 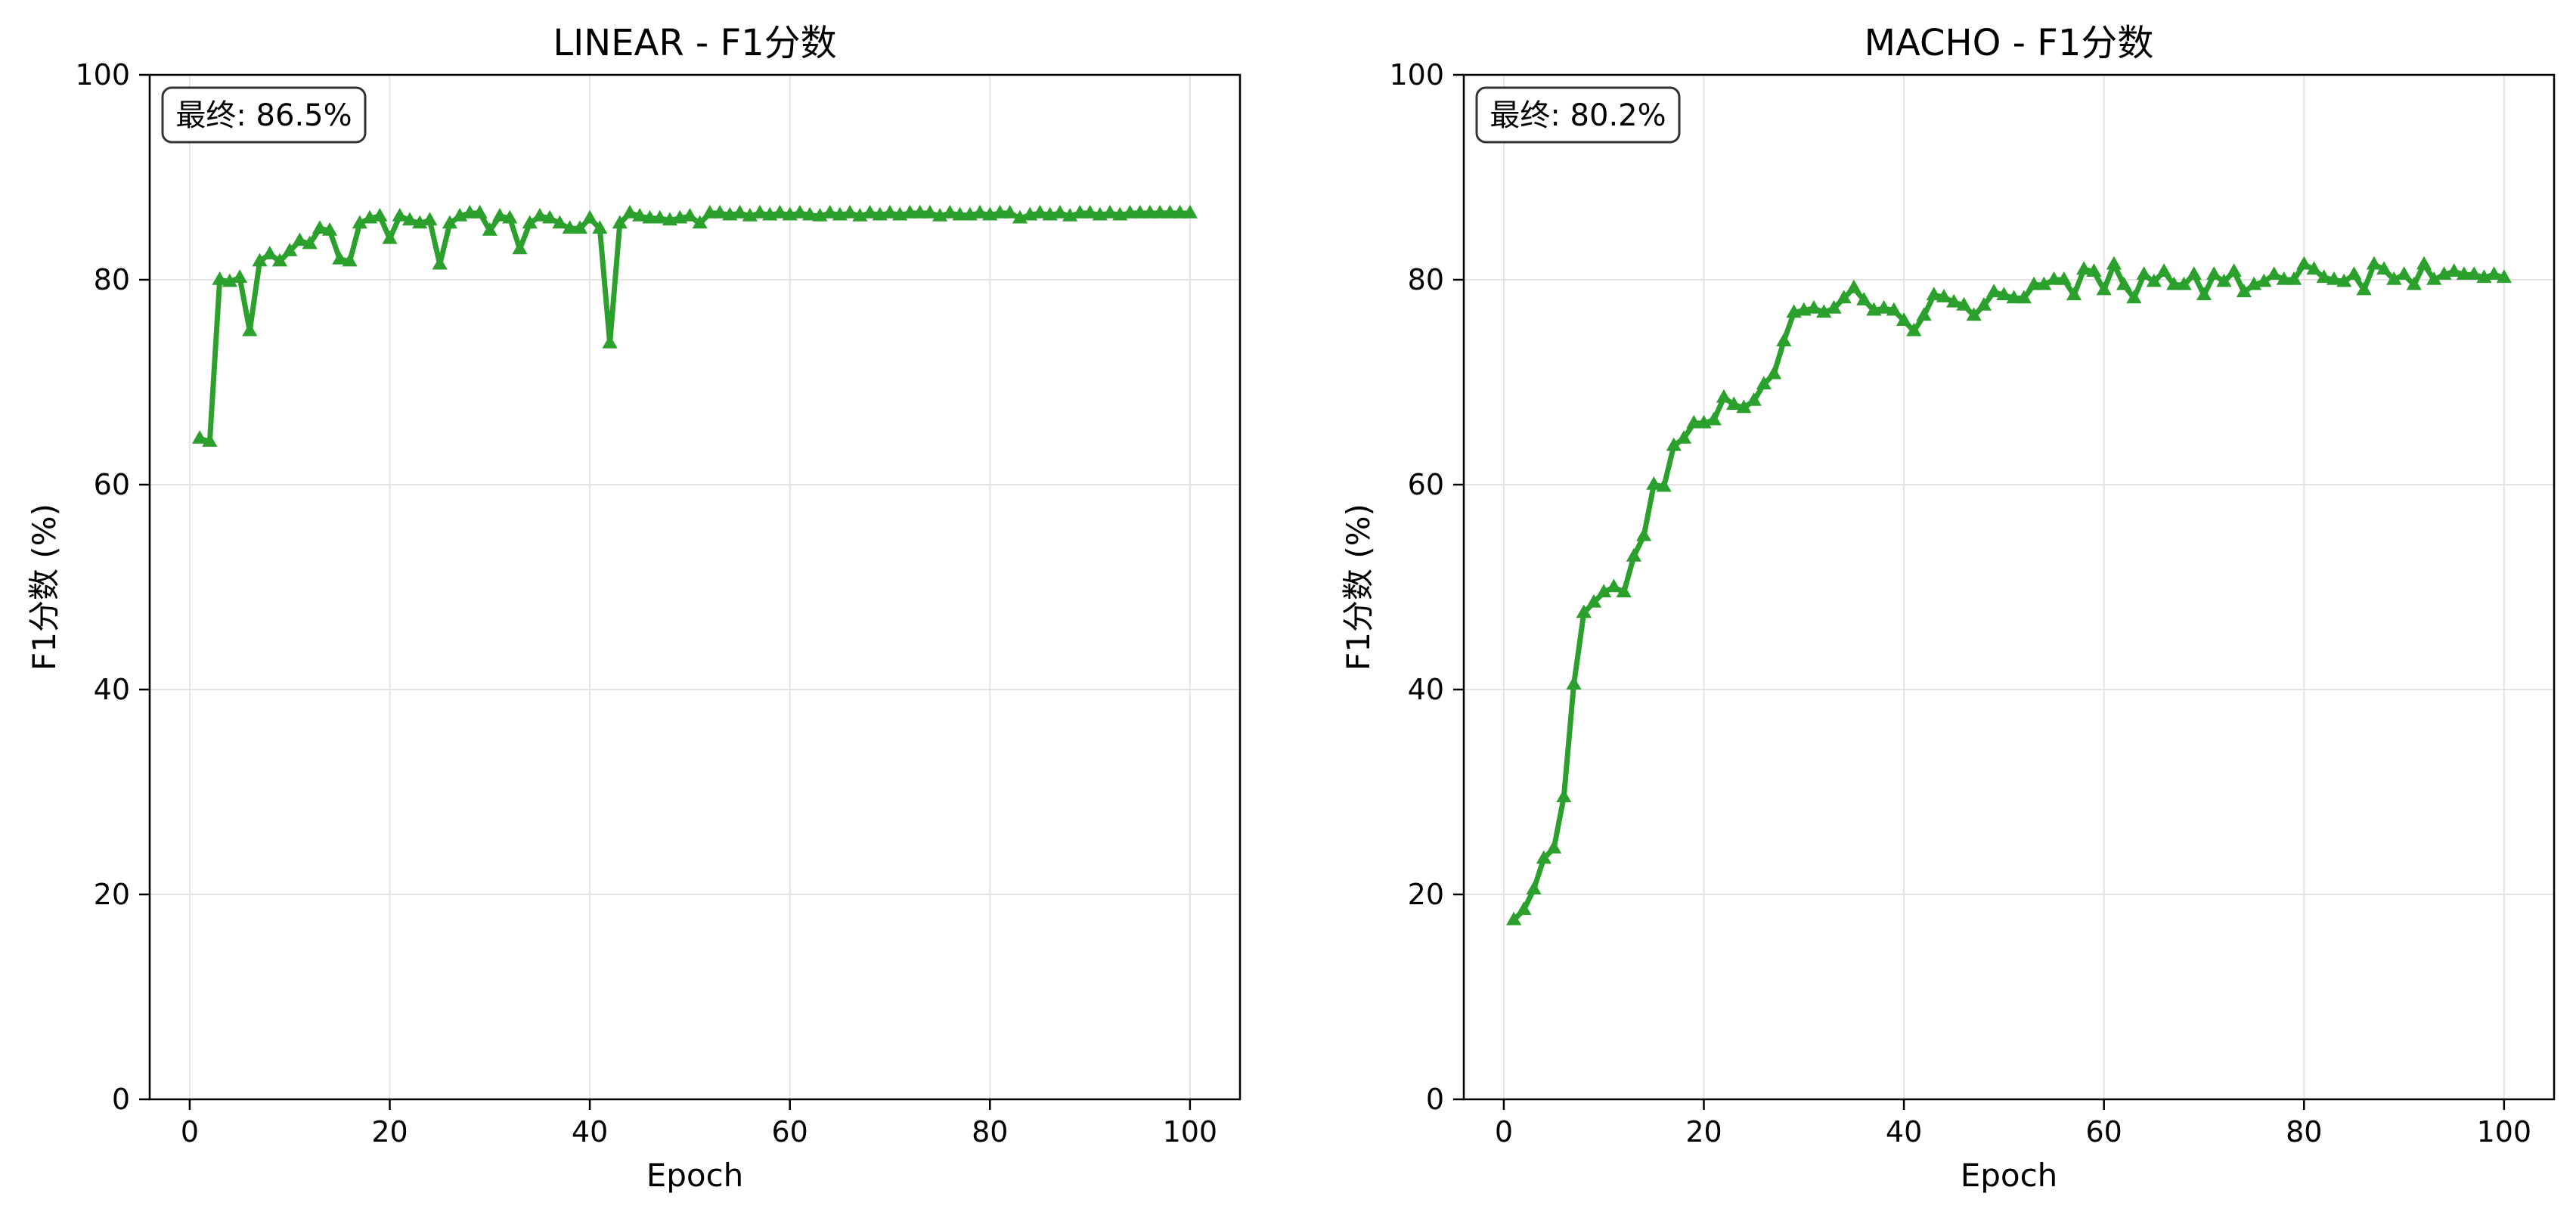 What do you see at coordinates (2010, 43) in the screenshot?
I see `chart-title: MACHO - F1分数` at bounding box center [2010, 43].